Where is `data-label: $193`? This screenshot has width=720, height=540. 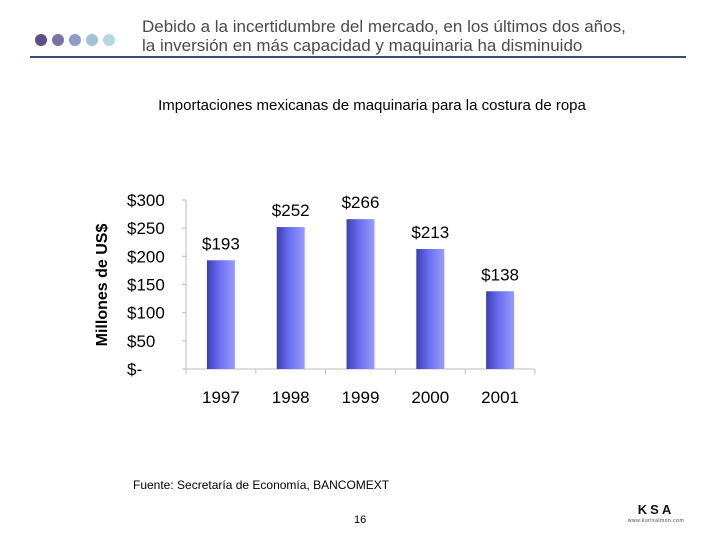
data-label: $193 is located at coordinates (221, 243).